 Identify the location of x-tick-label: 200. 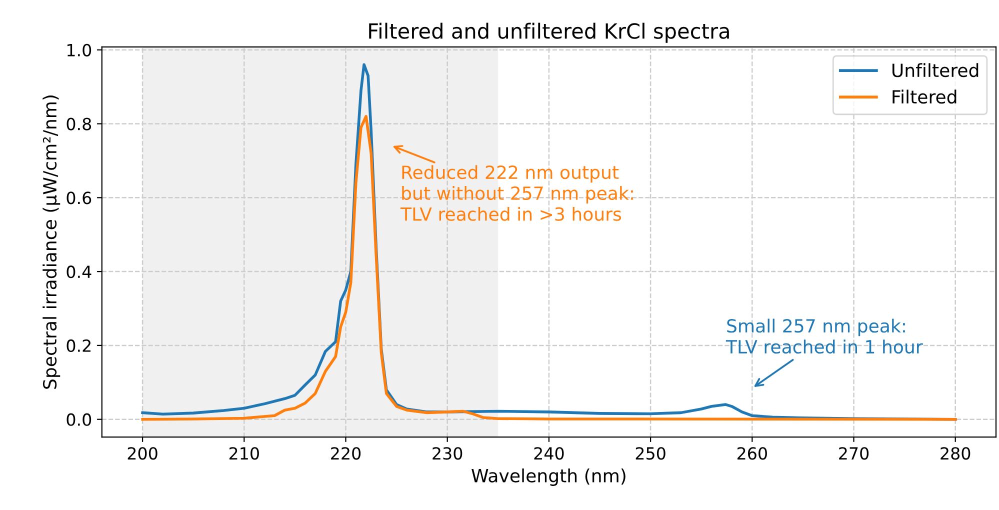
(143, 453).